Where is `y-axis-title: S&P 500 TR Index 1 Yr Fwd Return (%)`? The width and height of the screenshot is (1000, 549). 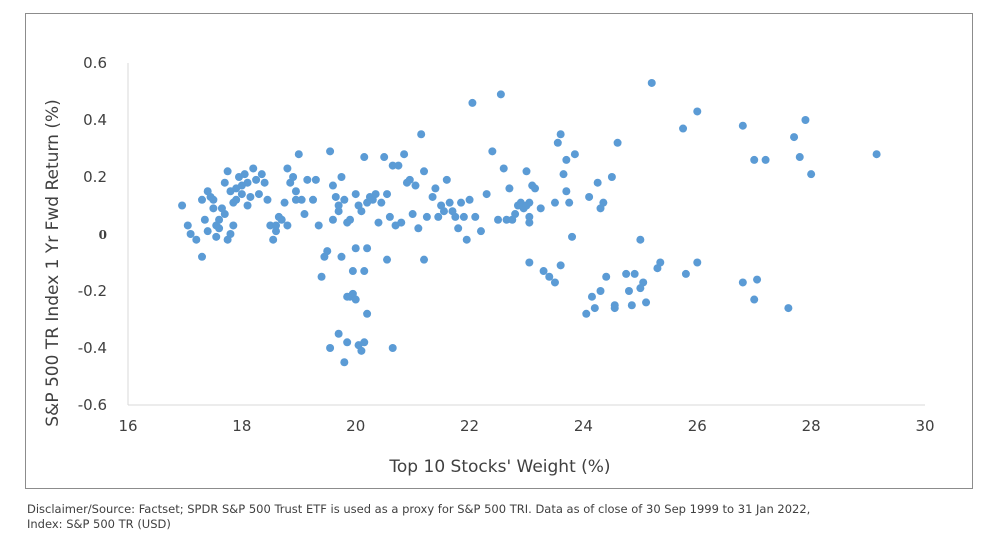
y-axis-title: S&P 500 TR Index 1 Yr Fwd Return (%) is located at coordinates (53, 262).